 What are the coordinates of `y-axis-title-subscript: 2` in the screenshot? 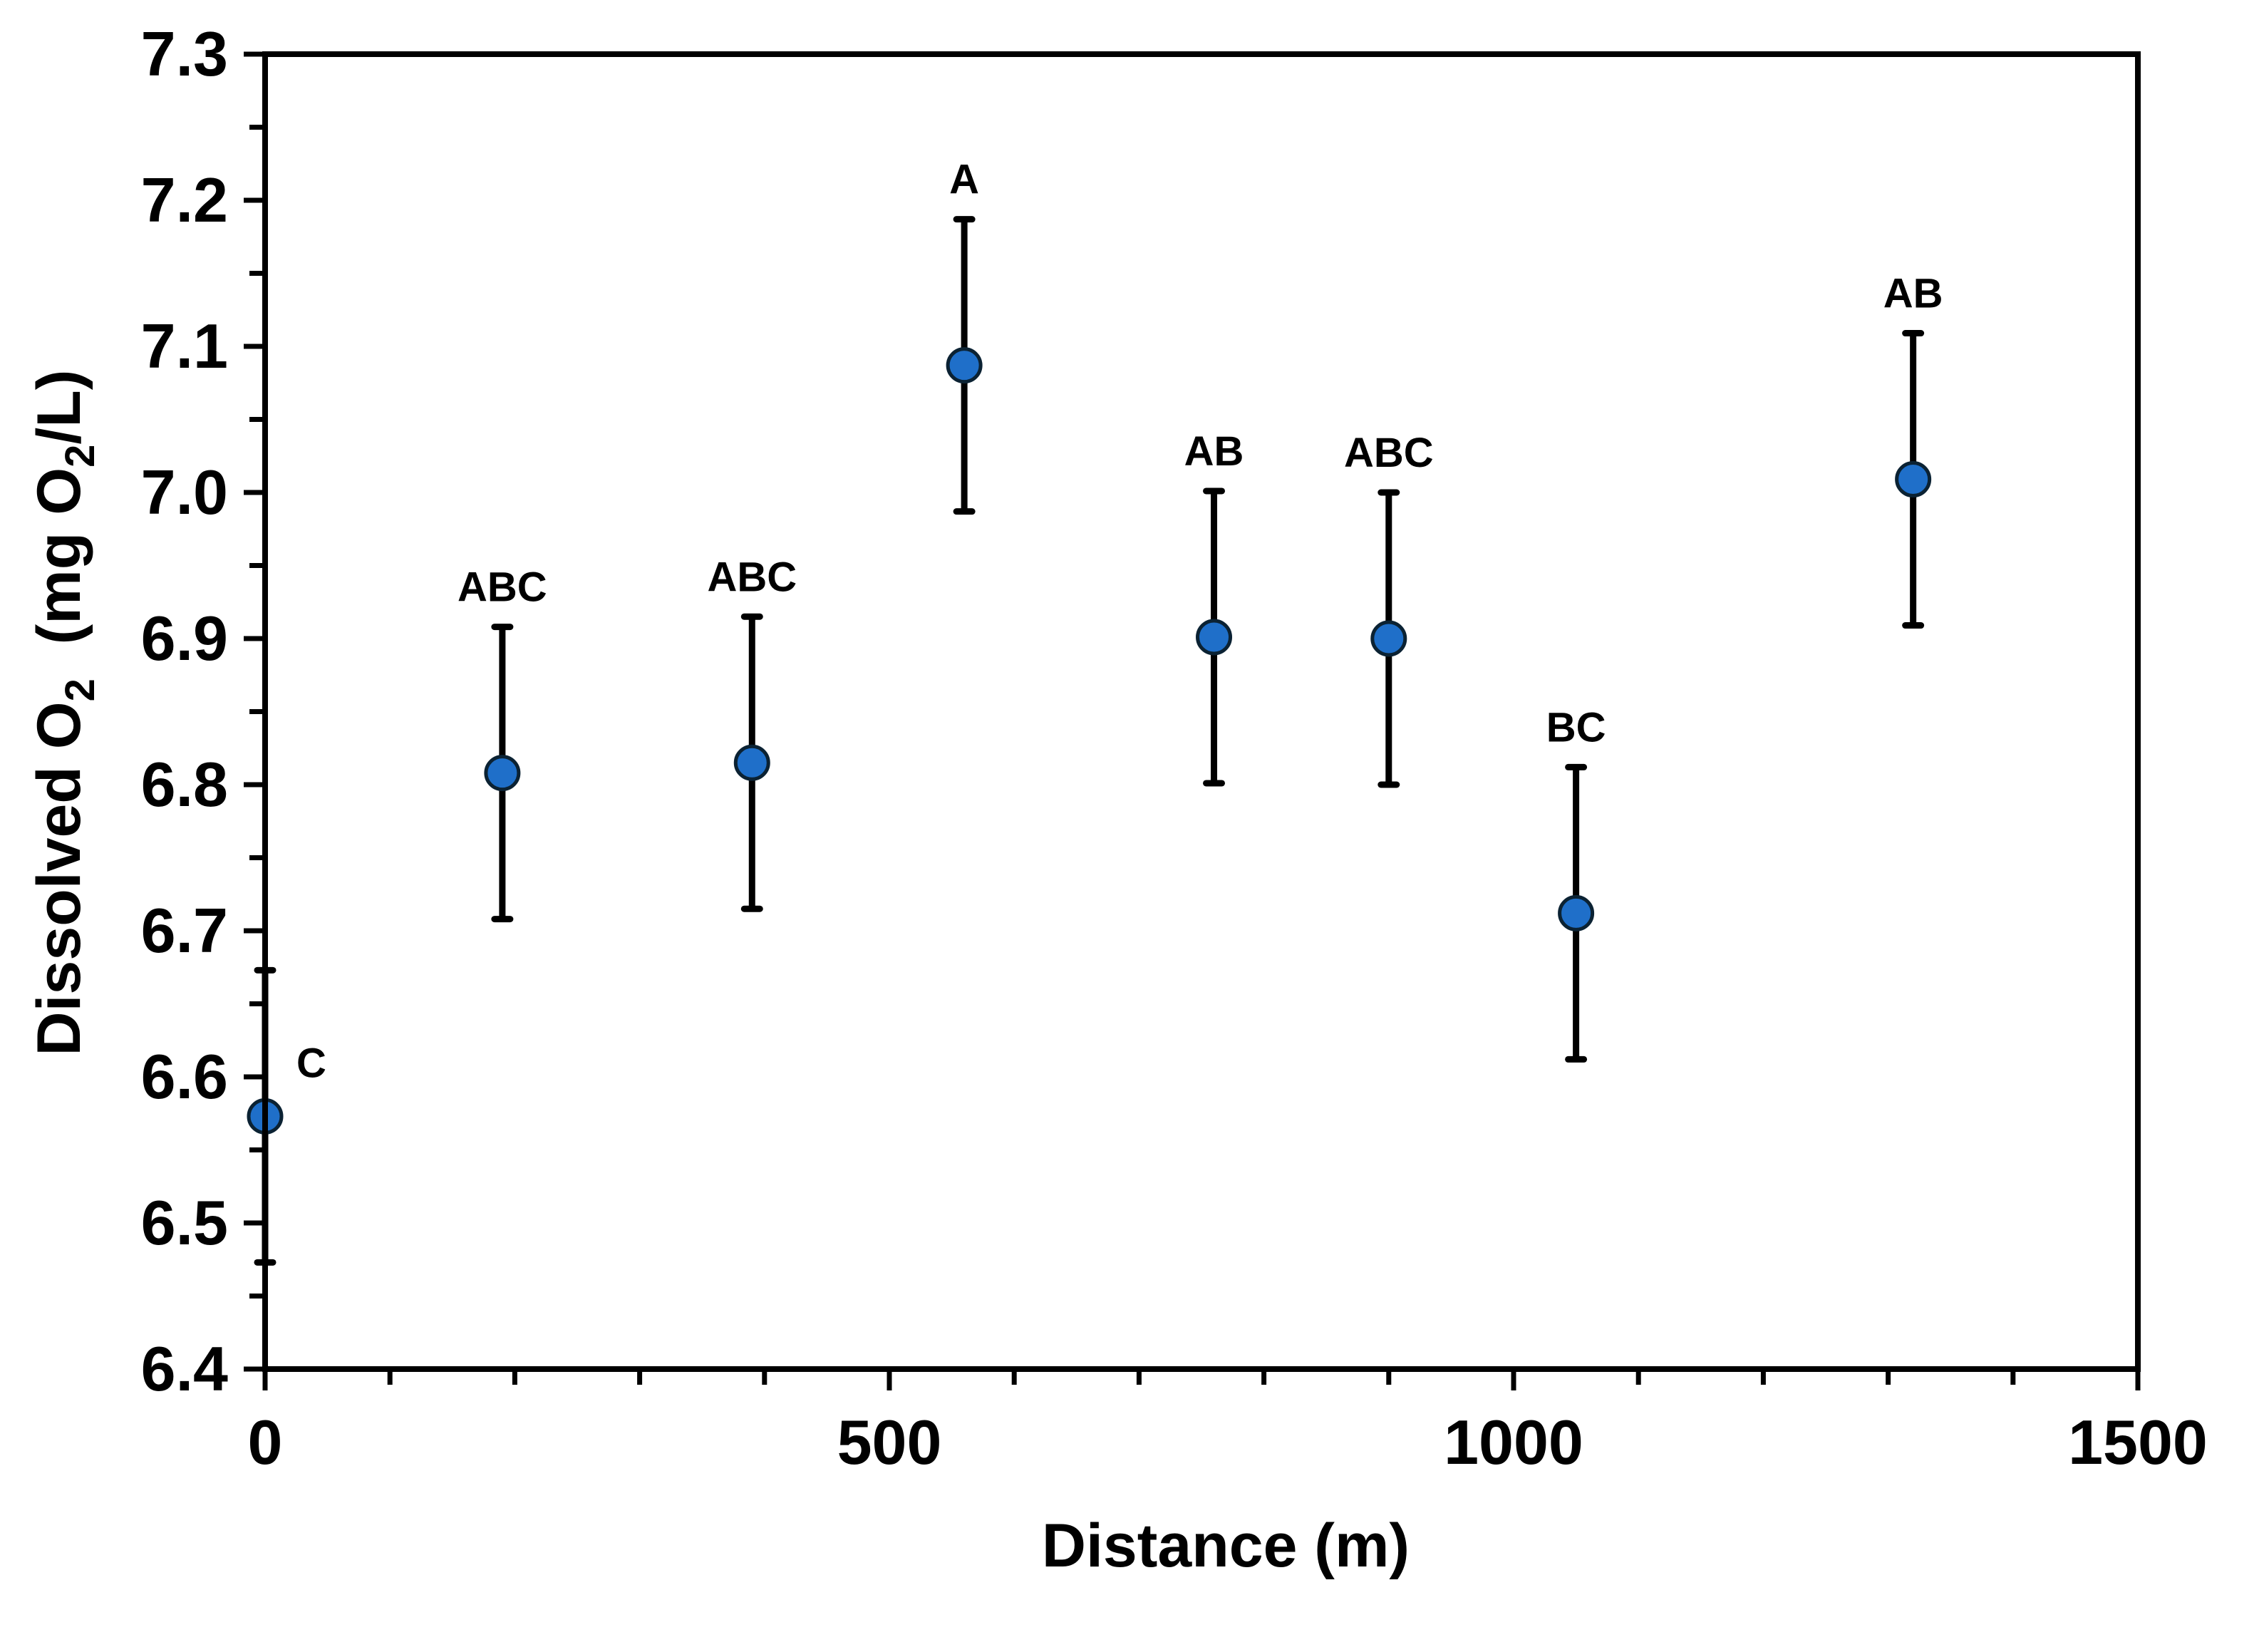 It's located at (80, 690).